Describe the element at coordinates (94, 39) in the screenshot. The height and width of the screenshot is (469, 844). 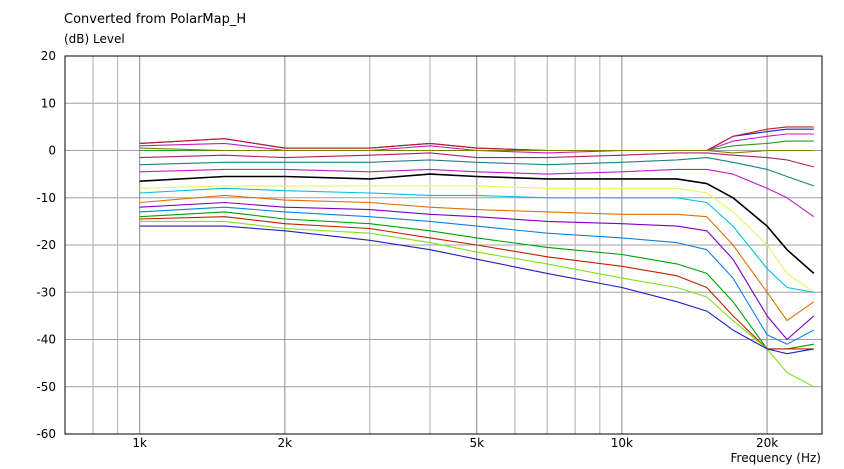
I see `y-axis-label: (dB) Level` at that location.